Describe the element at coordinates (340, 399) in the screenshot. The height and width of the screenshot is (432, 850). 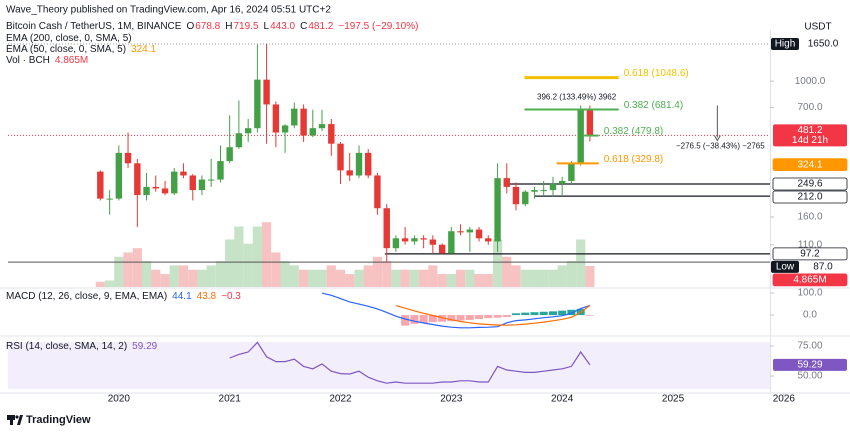
I see `x-tick-label: 2022` at that location.